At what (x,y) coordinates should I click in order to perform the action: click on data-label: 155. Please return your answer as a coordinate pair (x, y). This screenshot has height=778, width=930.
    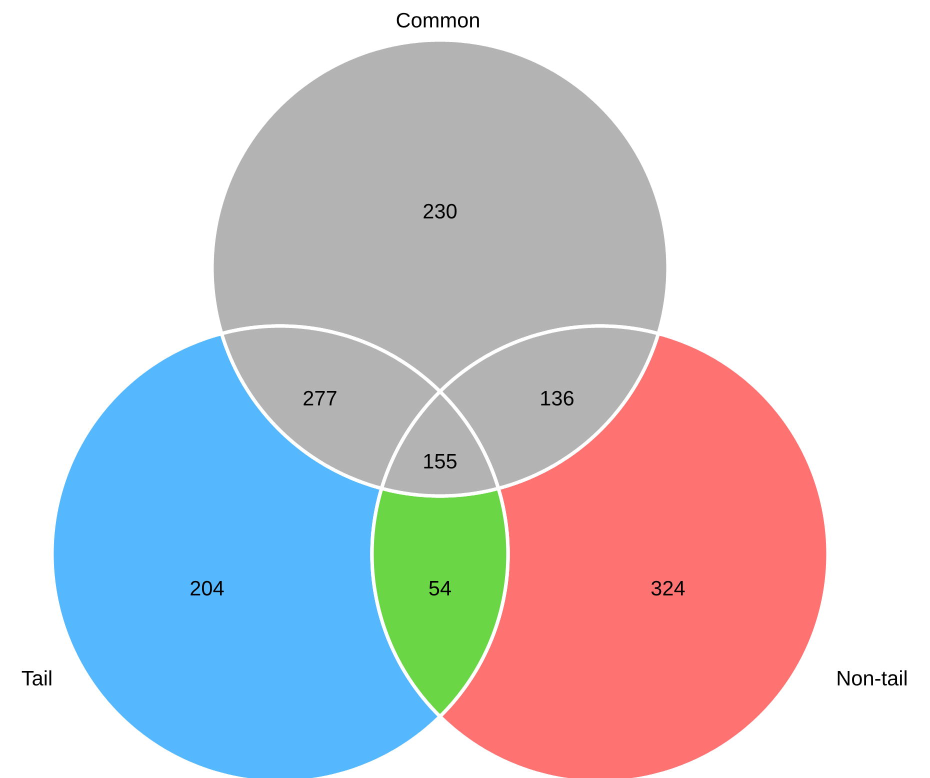
    Looking at the image, I should click on (440, 461).